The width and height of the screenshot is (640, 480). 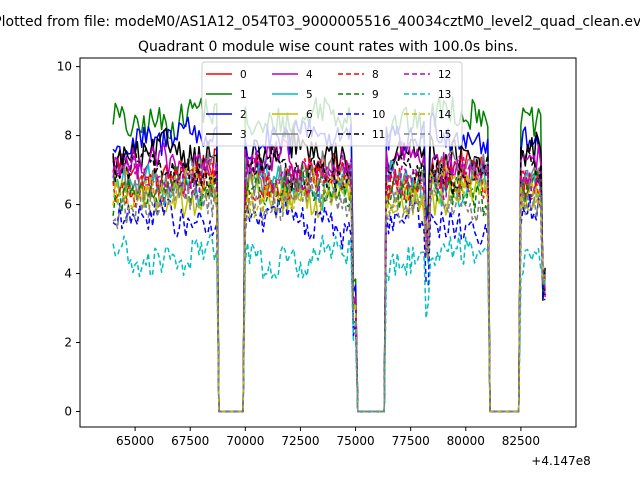 What do you see at coordinates (332, 104) in the screenshot?
I see `legend-frame` at bounding box center [332, 104].